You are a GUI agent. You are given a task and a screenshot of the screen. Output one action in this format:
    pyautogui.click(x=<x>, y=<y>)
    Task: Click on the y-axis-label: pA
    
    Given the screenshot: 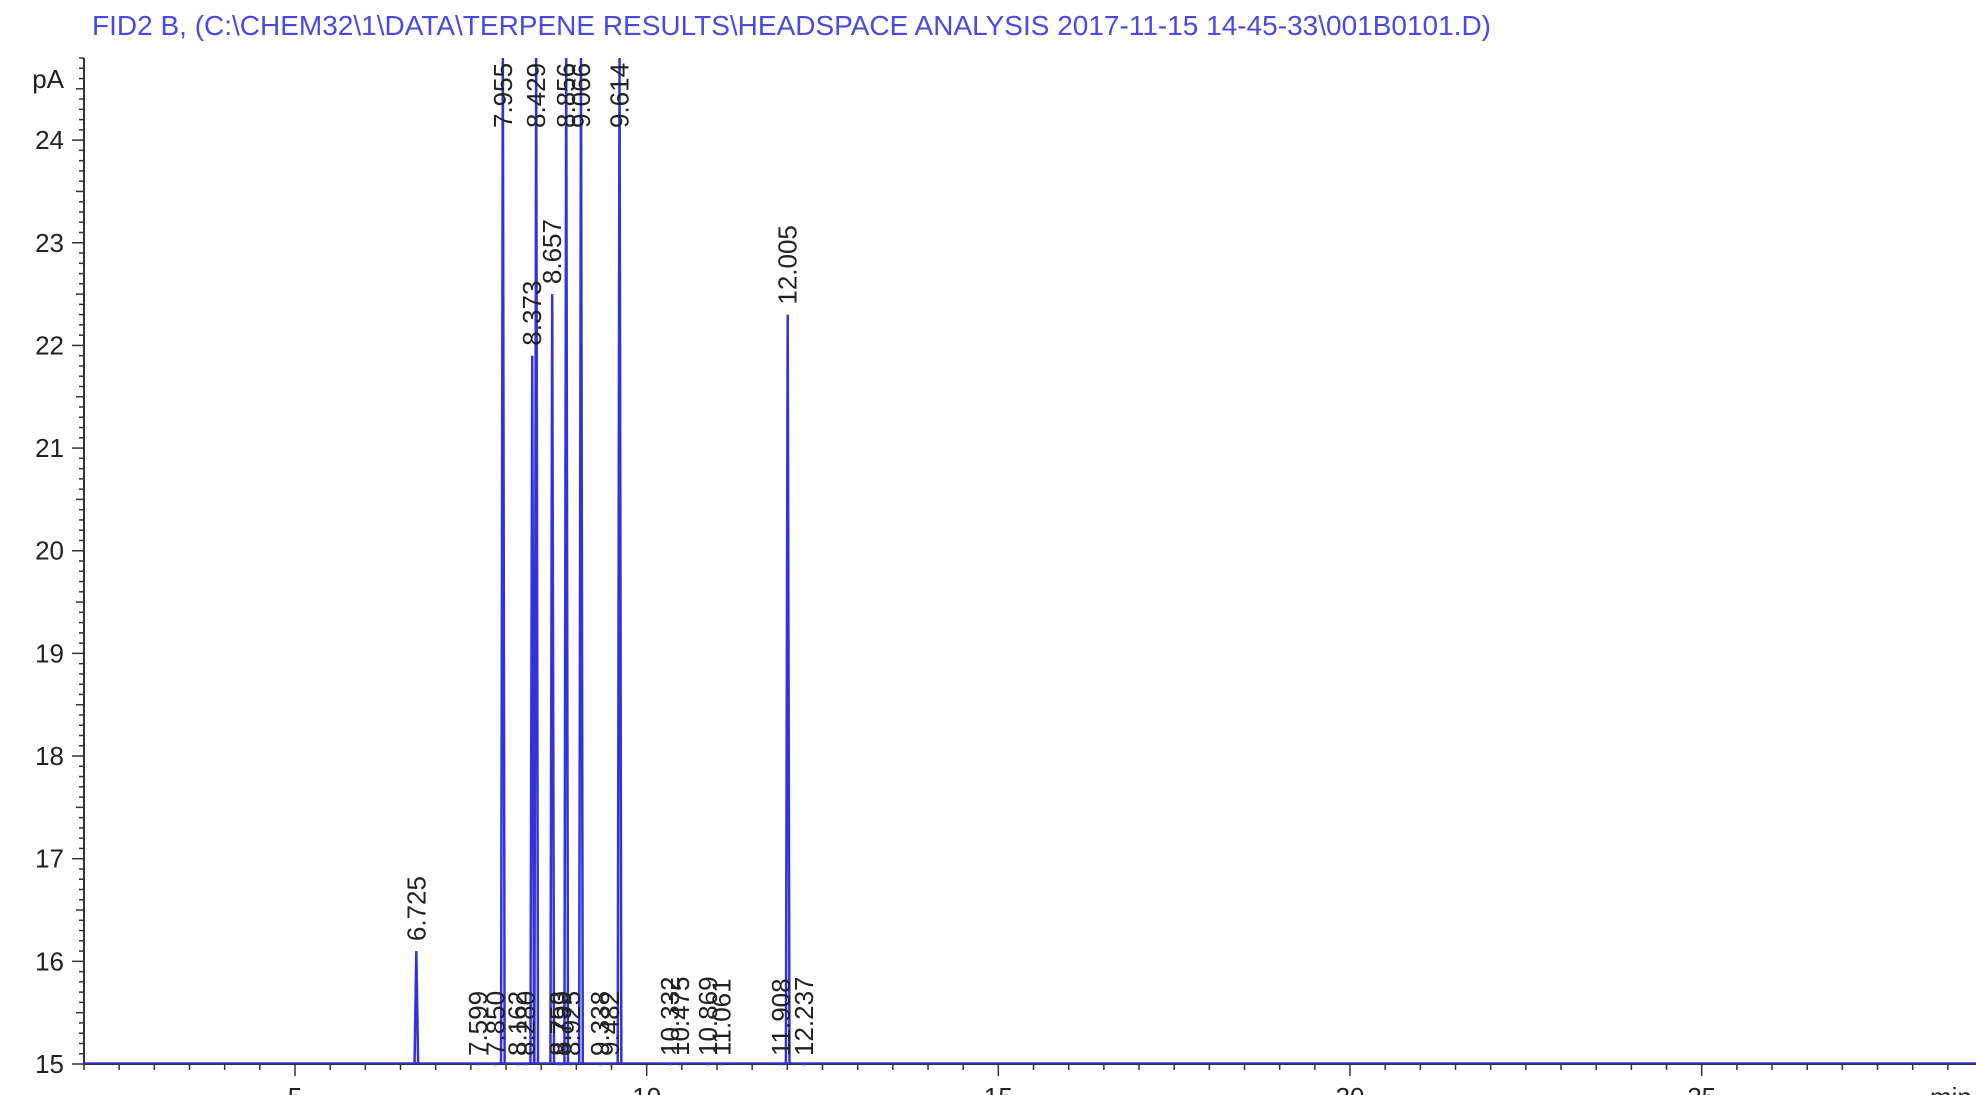 What is the action you would take?
    pyautogui.click(x=48, y=79)
    